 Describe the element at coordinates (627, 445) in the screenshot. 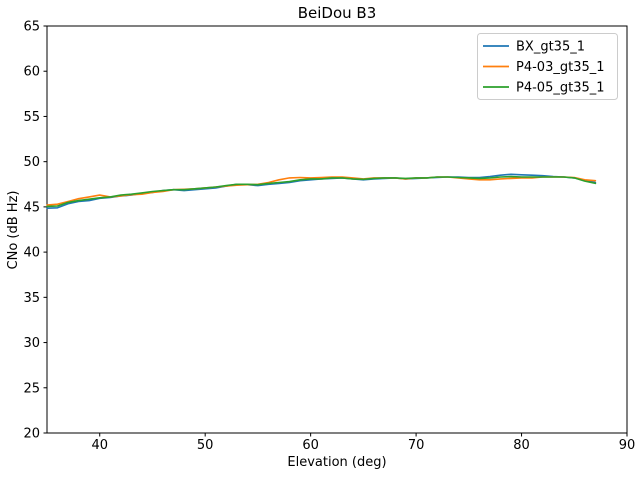

I see `x-tick-label: 90` at that location.